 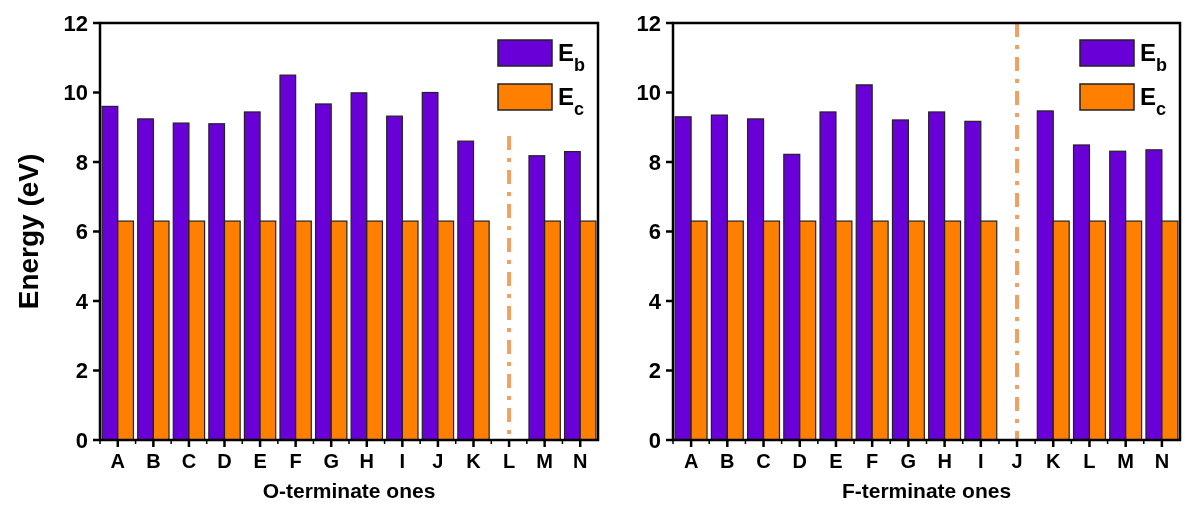 What do you see at coordinates (349, 490) in the screenshot?
I see `x-axis-title: O-terminate ones` at bounding box center [349, 490].